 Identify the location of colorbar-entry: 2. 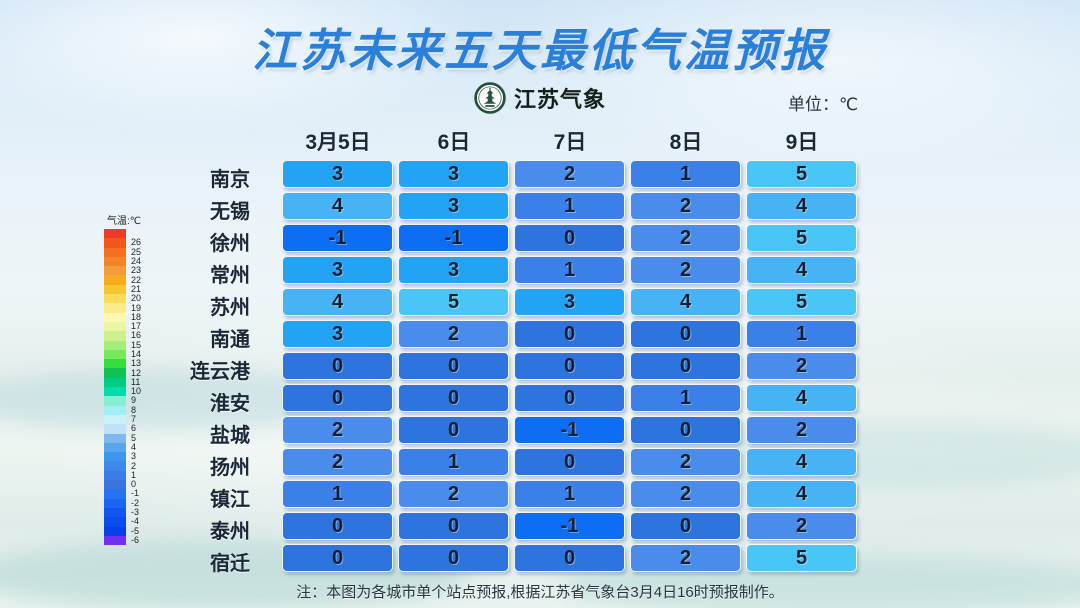
(122, 466).